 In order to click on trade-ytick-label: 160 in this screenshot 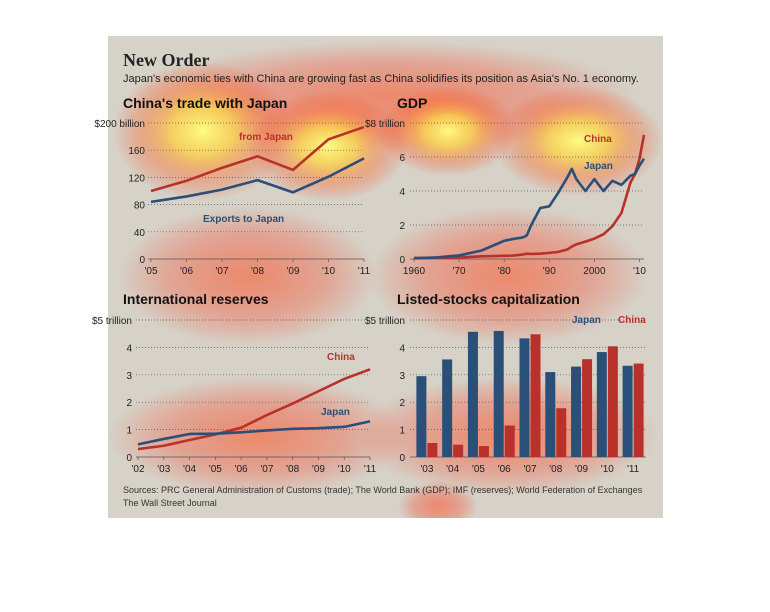, I will do `click(136, 151)`.